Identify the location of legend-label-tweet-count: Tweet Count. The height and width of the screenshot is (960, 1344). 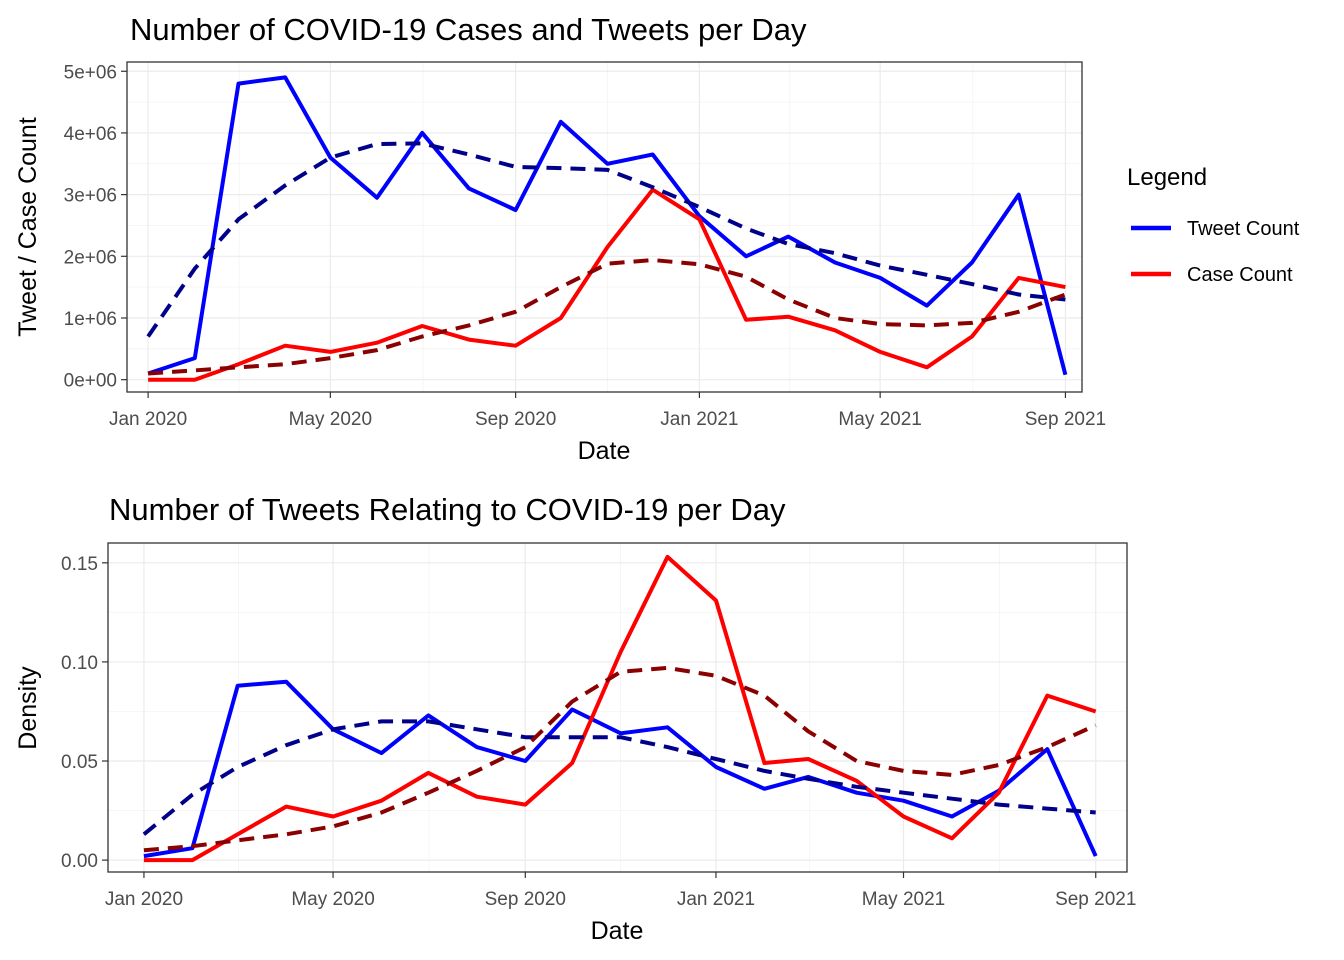
(1243, 229).